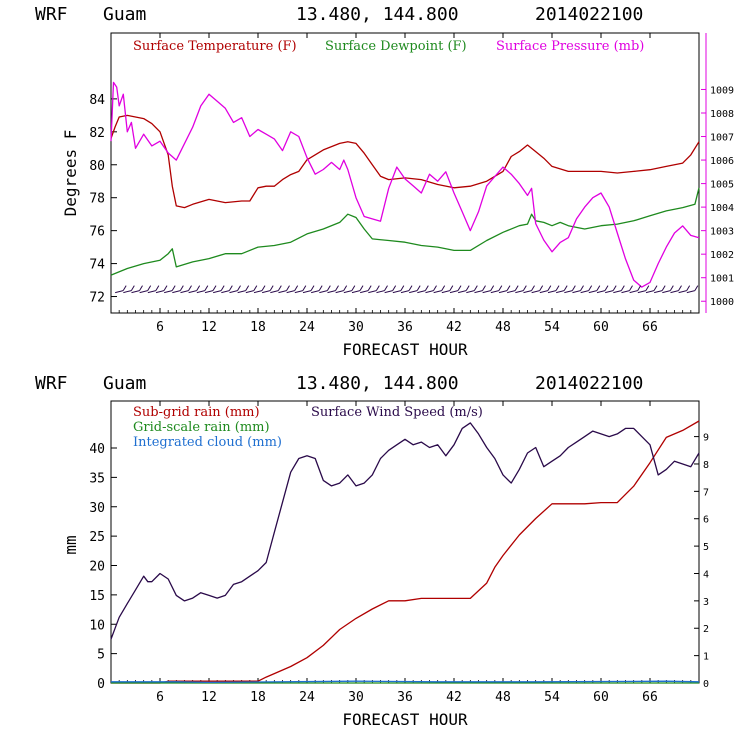  I want to click on bottom-station-label: Guam, so click(124, 383).